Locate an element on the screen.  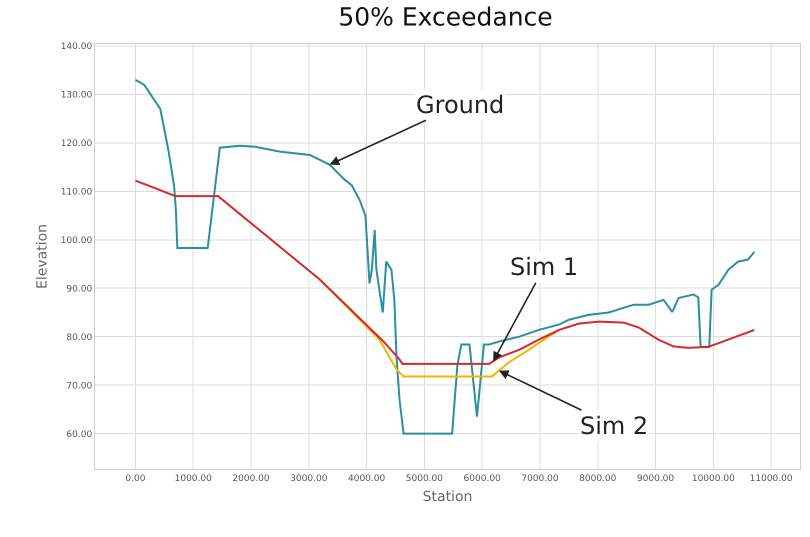
x-tick-label: 11000.00 is located at coordinates (771, 479).